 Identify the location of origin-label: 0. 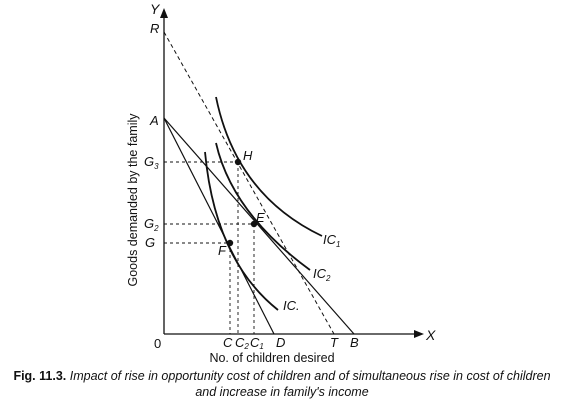
(157, 343).